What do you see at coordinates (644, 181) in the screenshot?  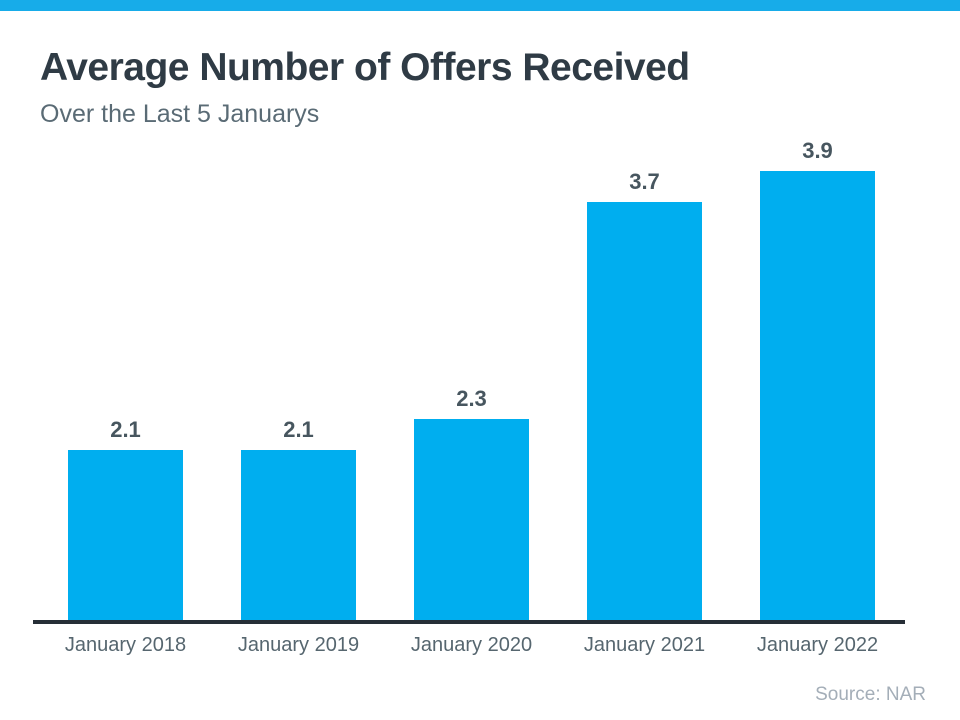 I see `bar-value-label-january-2021: 3.7` at bounding box center [644, 181].